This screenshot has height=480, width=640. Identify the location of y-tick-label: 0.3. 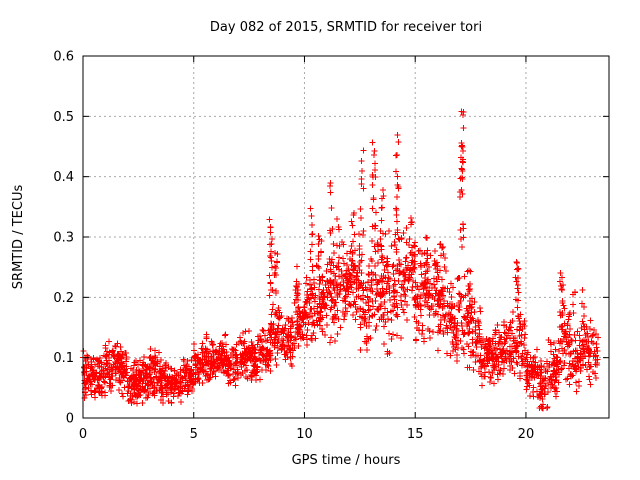
(63, 238).